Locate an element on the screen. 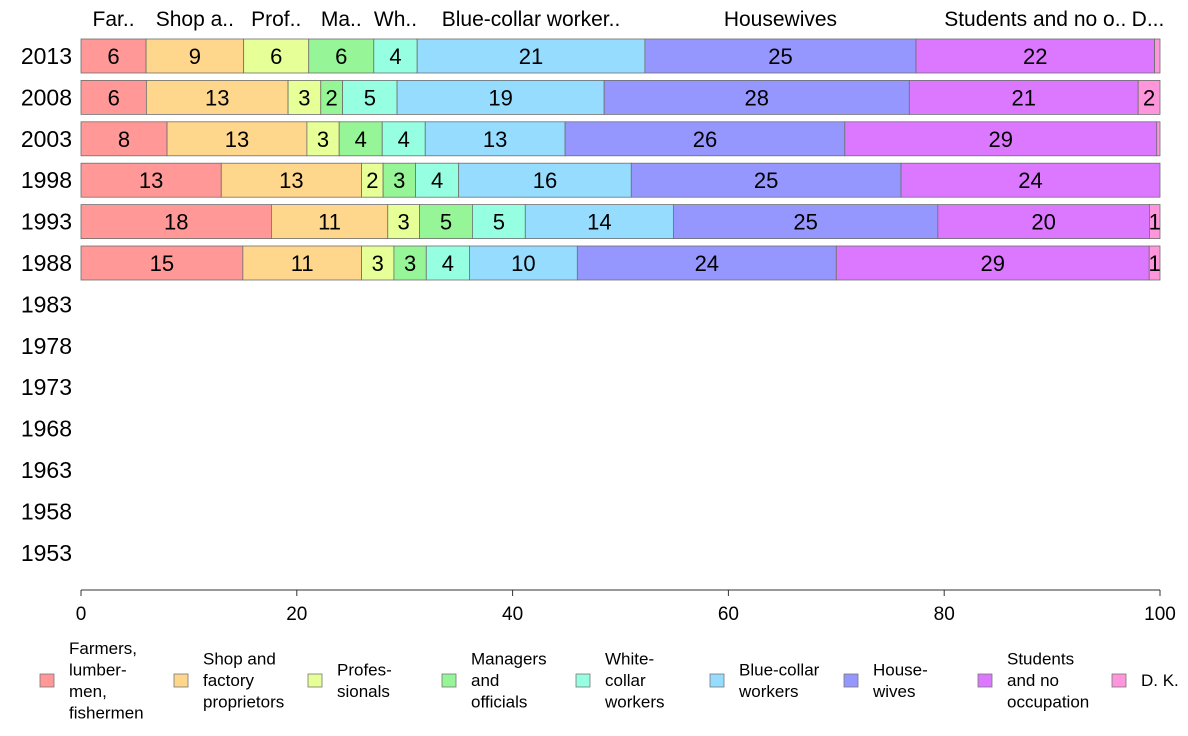 The height and width of the screenshot is (736, 1188). value-label-2013-6: 25 is located at coordinates (780, 56).